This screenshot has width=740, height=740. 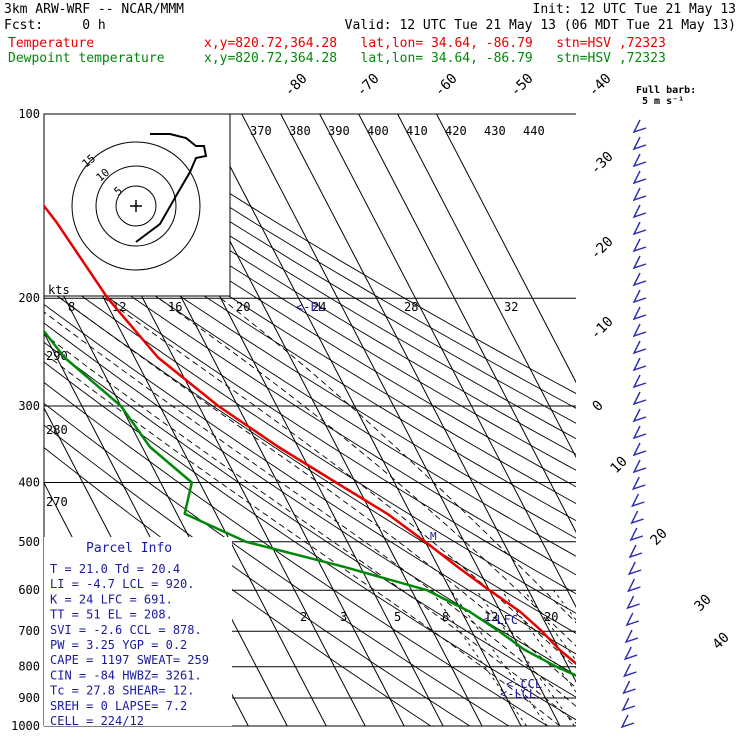 What do you see at coordinates (118, 645) in the screenshot?
I see `parcel-row: PW = 3.25 YGP = 0.2` at bounding box center [118, 645].